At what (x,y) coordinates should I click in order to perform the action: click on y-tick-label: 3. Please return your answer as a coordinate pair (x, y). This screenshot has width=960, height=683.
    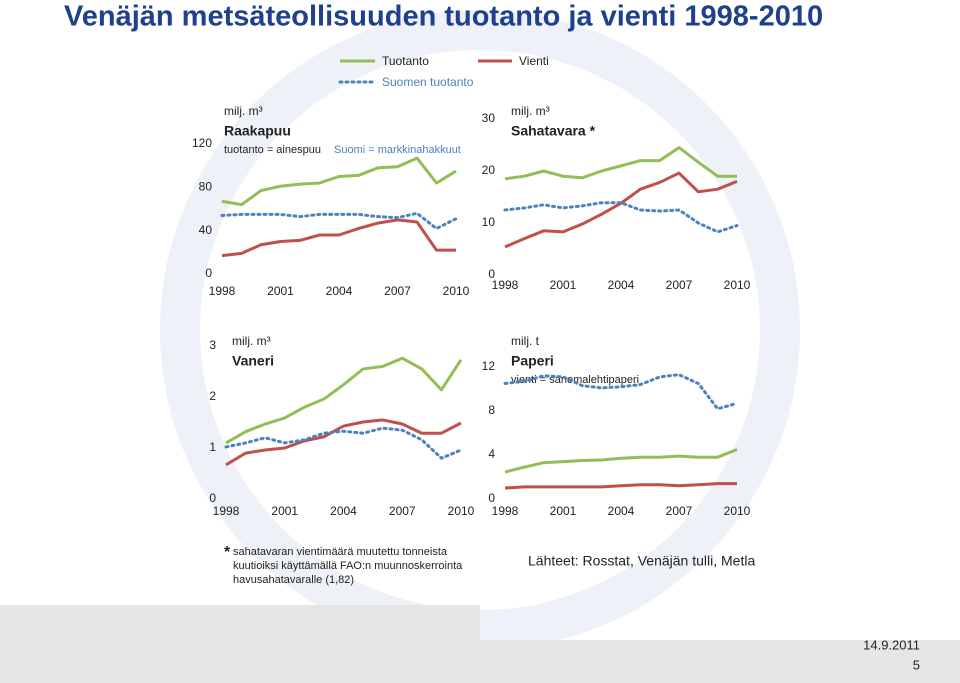
    Looking at the image, I should click on (212, 345).